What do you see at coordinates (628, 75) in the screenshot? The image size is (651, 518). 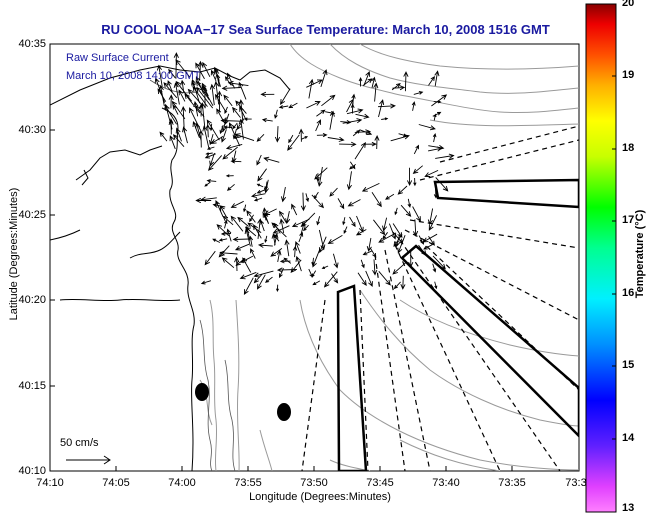 I see `colorbar-tick-label: 19` at bounding box center [628, 75].